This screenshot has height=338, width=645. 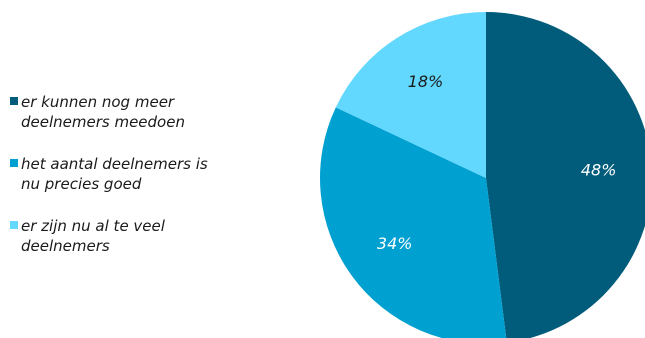 I want to click on data-label-2: 34%, so click(x=395, y=243).